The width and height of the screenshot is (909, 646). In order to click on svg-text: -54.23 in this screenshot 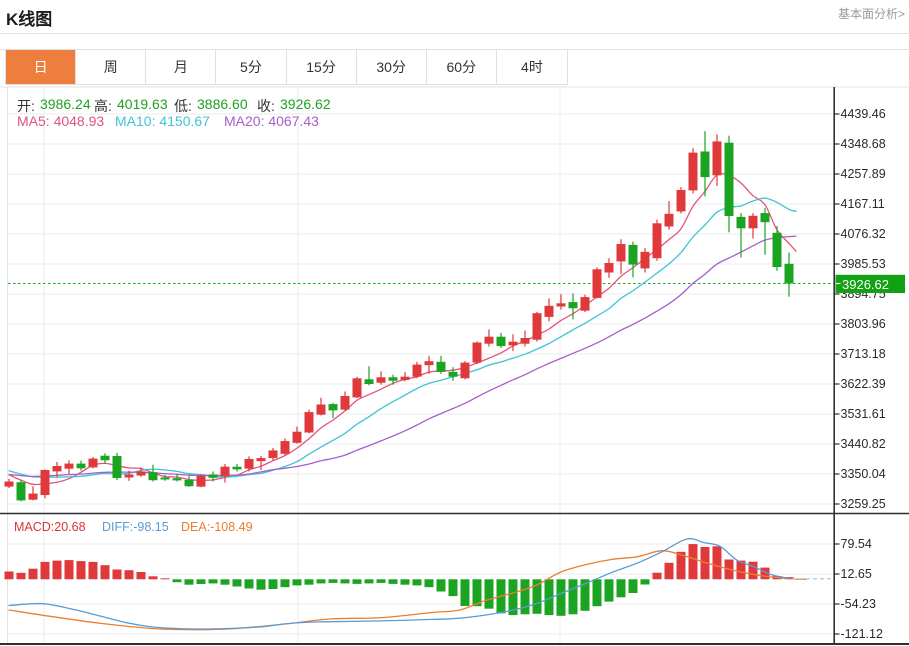, I will do `click(858, 604)`.